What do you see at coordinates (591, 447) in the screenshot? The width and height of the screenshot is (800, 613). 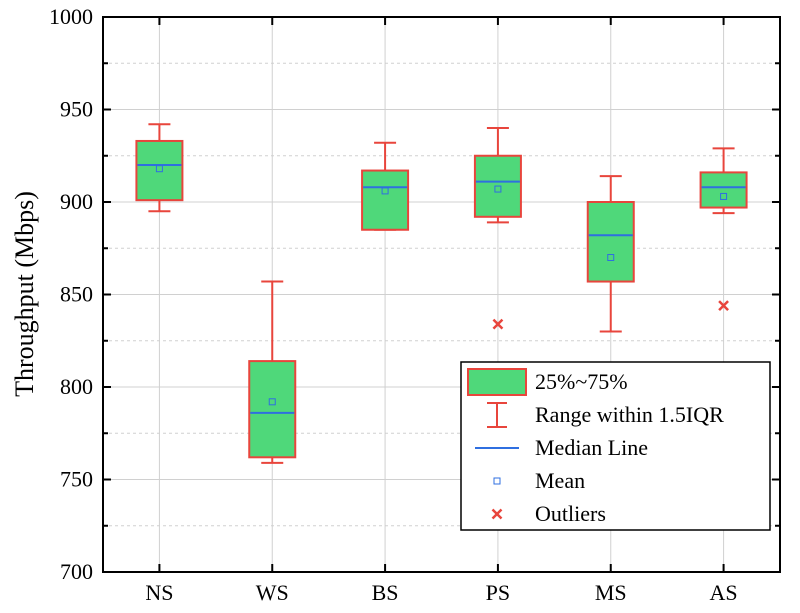 I see `legend-label: Median Line` at bounding box center [591, 447].